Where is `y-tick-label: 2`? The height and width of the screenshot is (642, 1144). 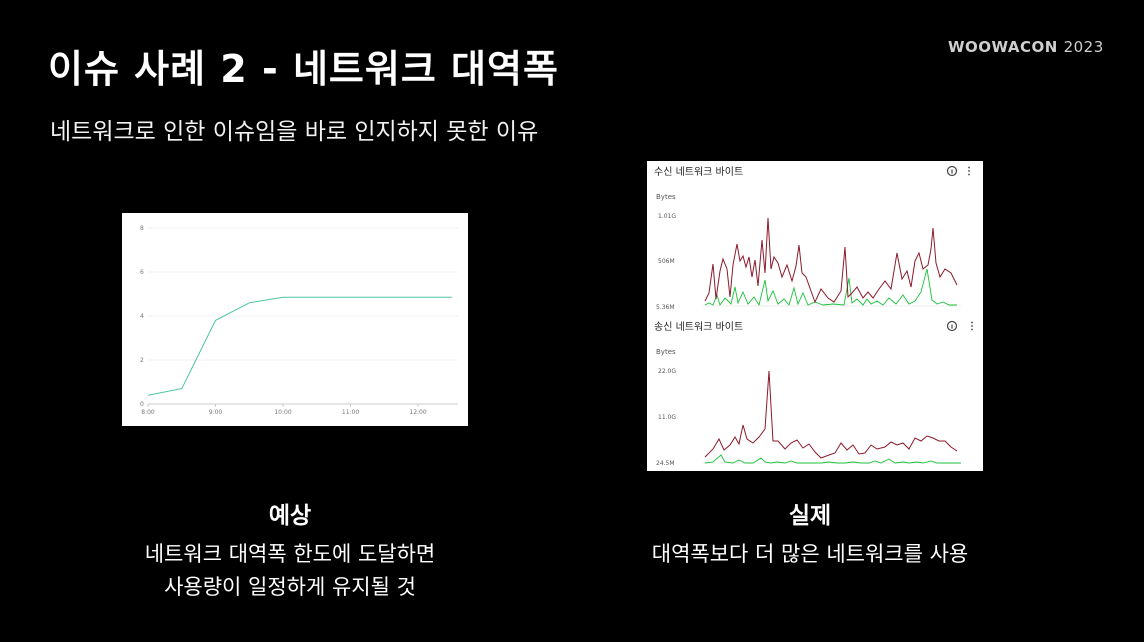
y-tick-label: 2 is located at coordinates (142, 360).